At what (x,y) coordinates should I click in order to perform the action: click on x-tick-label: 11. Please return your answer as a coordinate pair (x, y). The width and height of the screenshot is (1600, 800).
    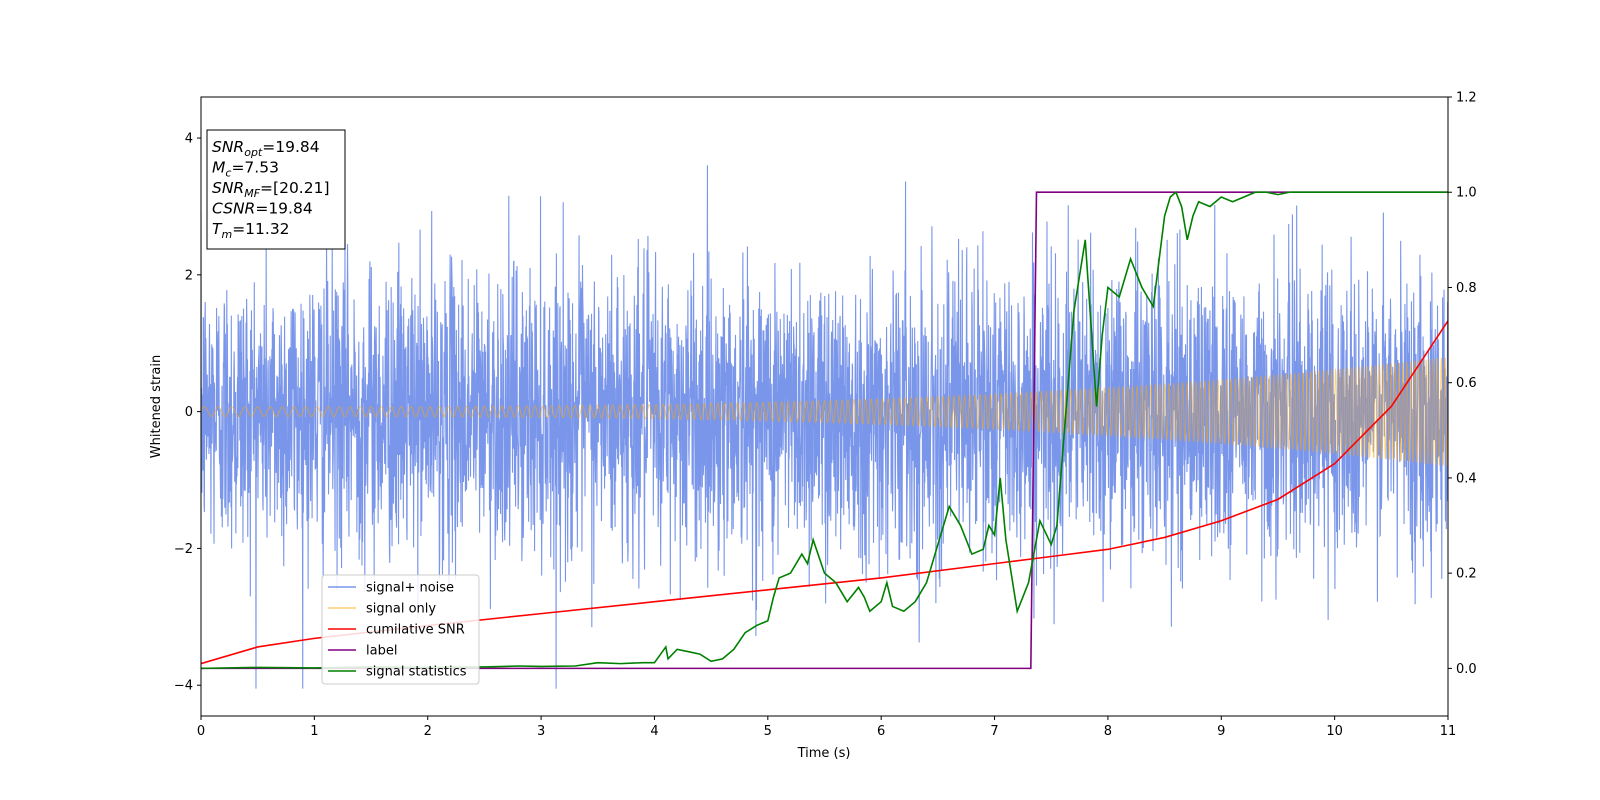
    Looking at the image, I should click on (1448, 731).